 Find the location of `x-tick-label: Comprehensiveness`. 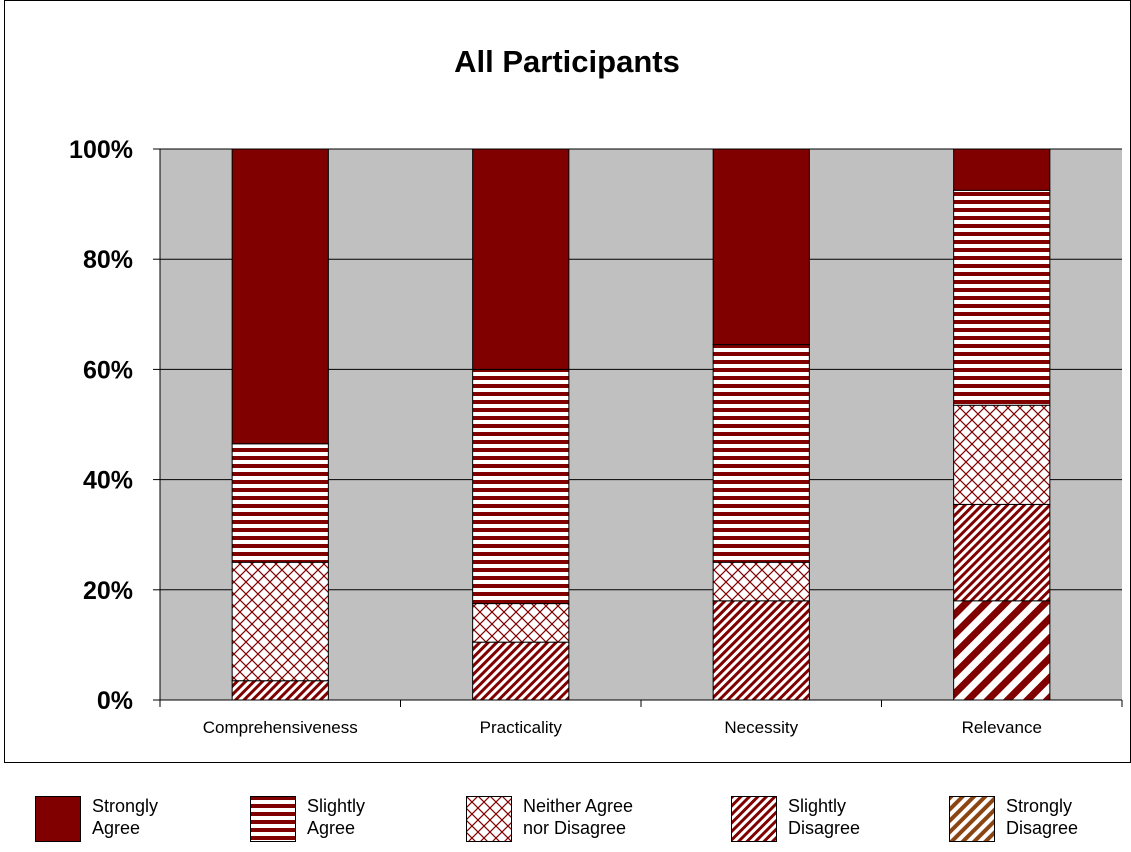

x-tick-label: Comprehensiveness is located at coordinates (280, 727).